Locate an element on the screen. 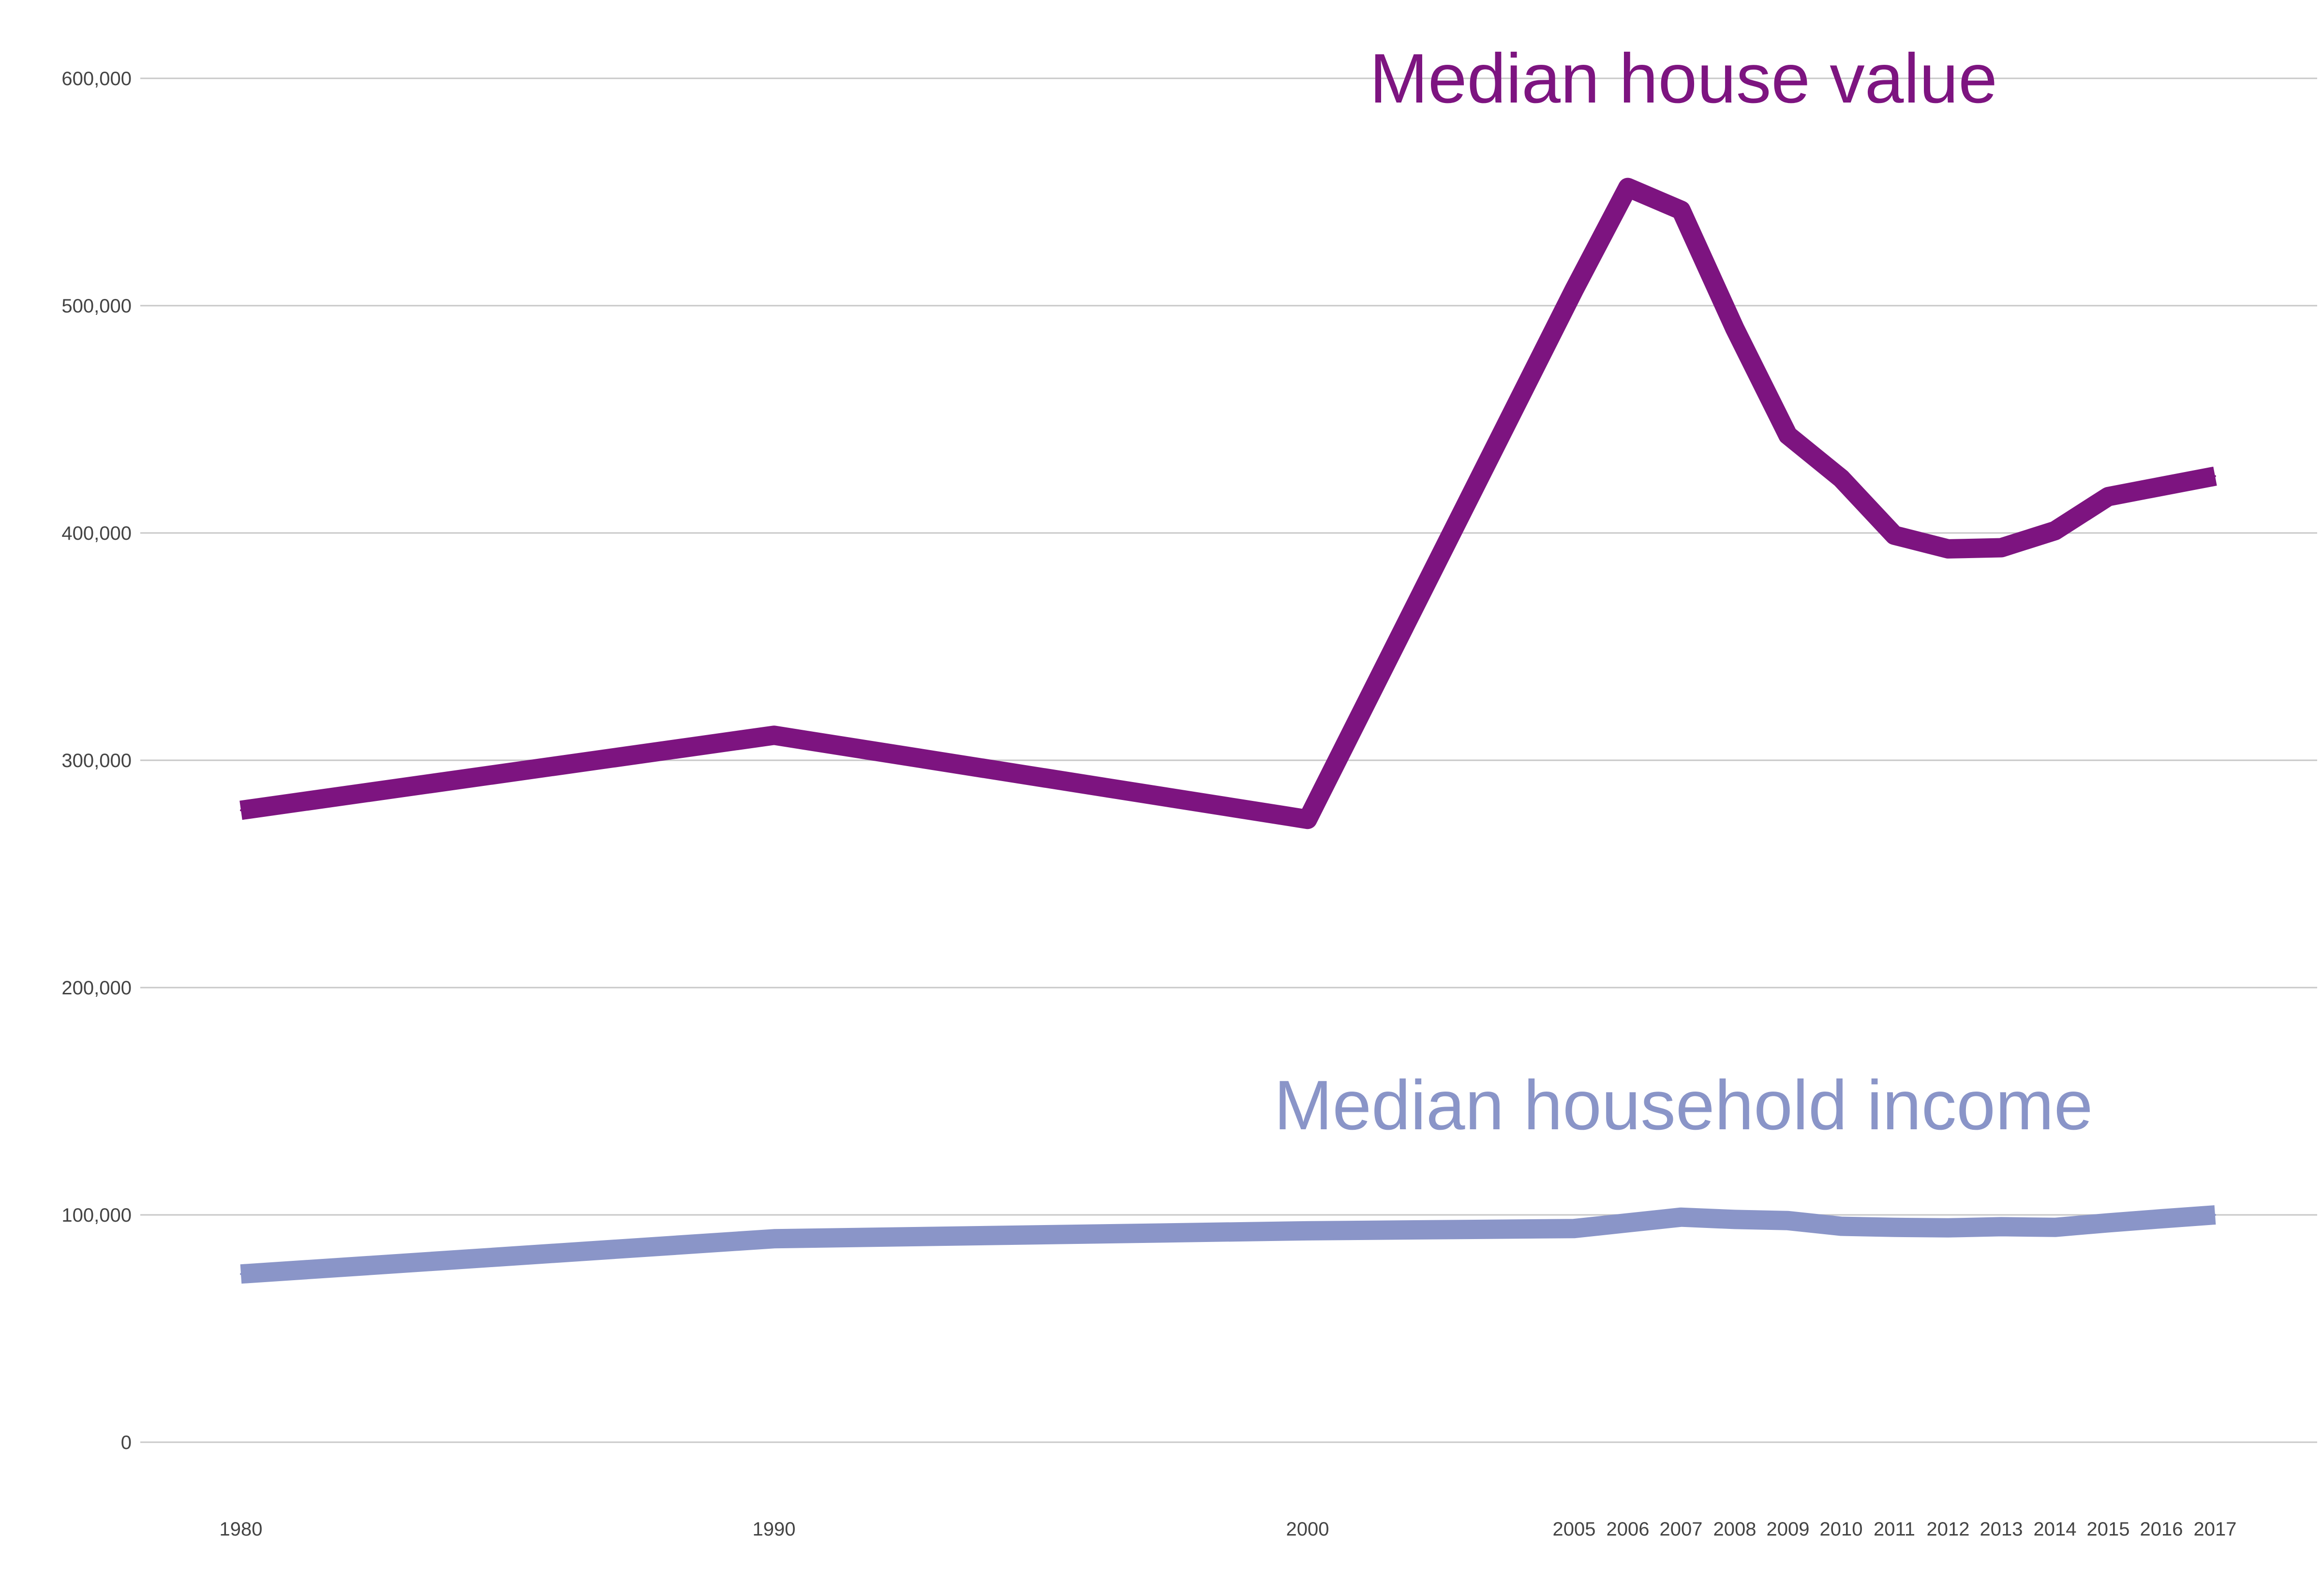  series-label-median-household-income: Median household income is located at coordinates (1683, 1105).